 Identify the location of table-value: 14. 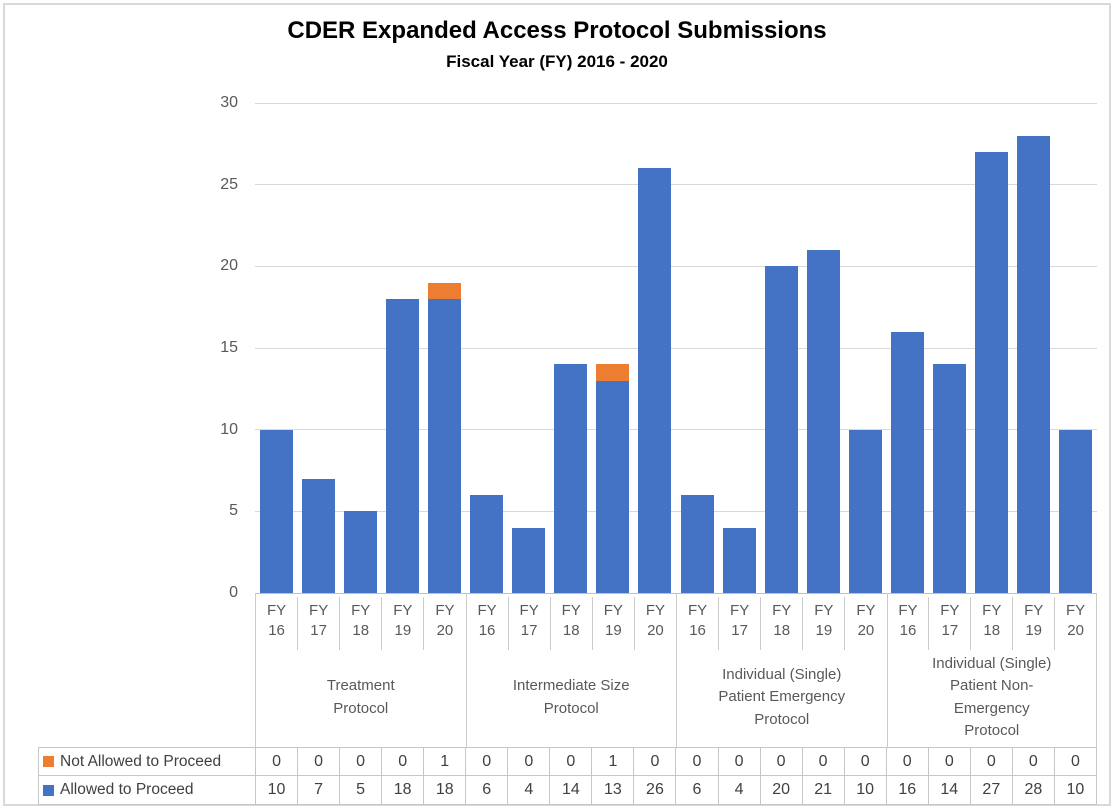
(570, 790).